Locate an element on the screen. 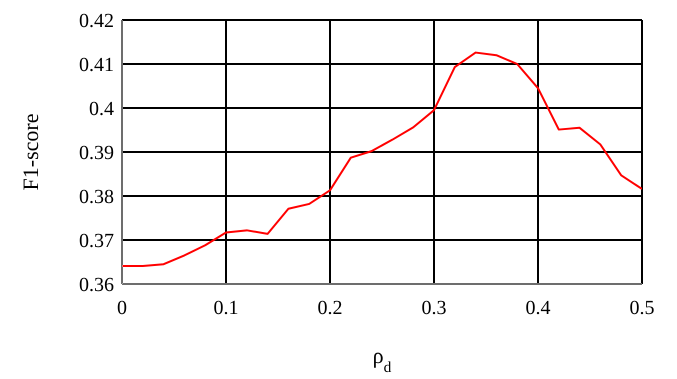 Image resolution: width=677 pixels, height=379 pixels. y-tick-label: 0.38 is located at coordinates (96, 197).